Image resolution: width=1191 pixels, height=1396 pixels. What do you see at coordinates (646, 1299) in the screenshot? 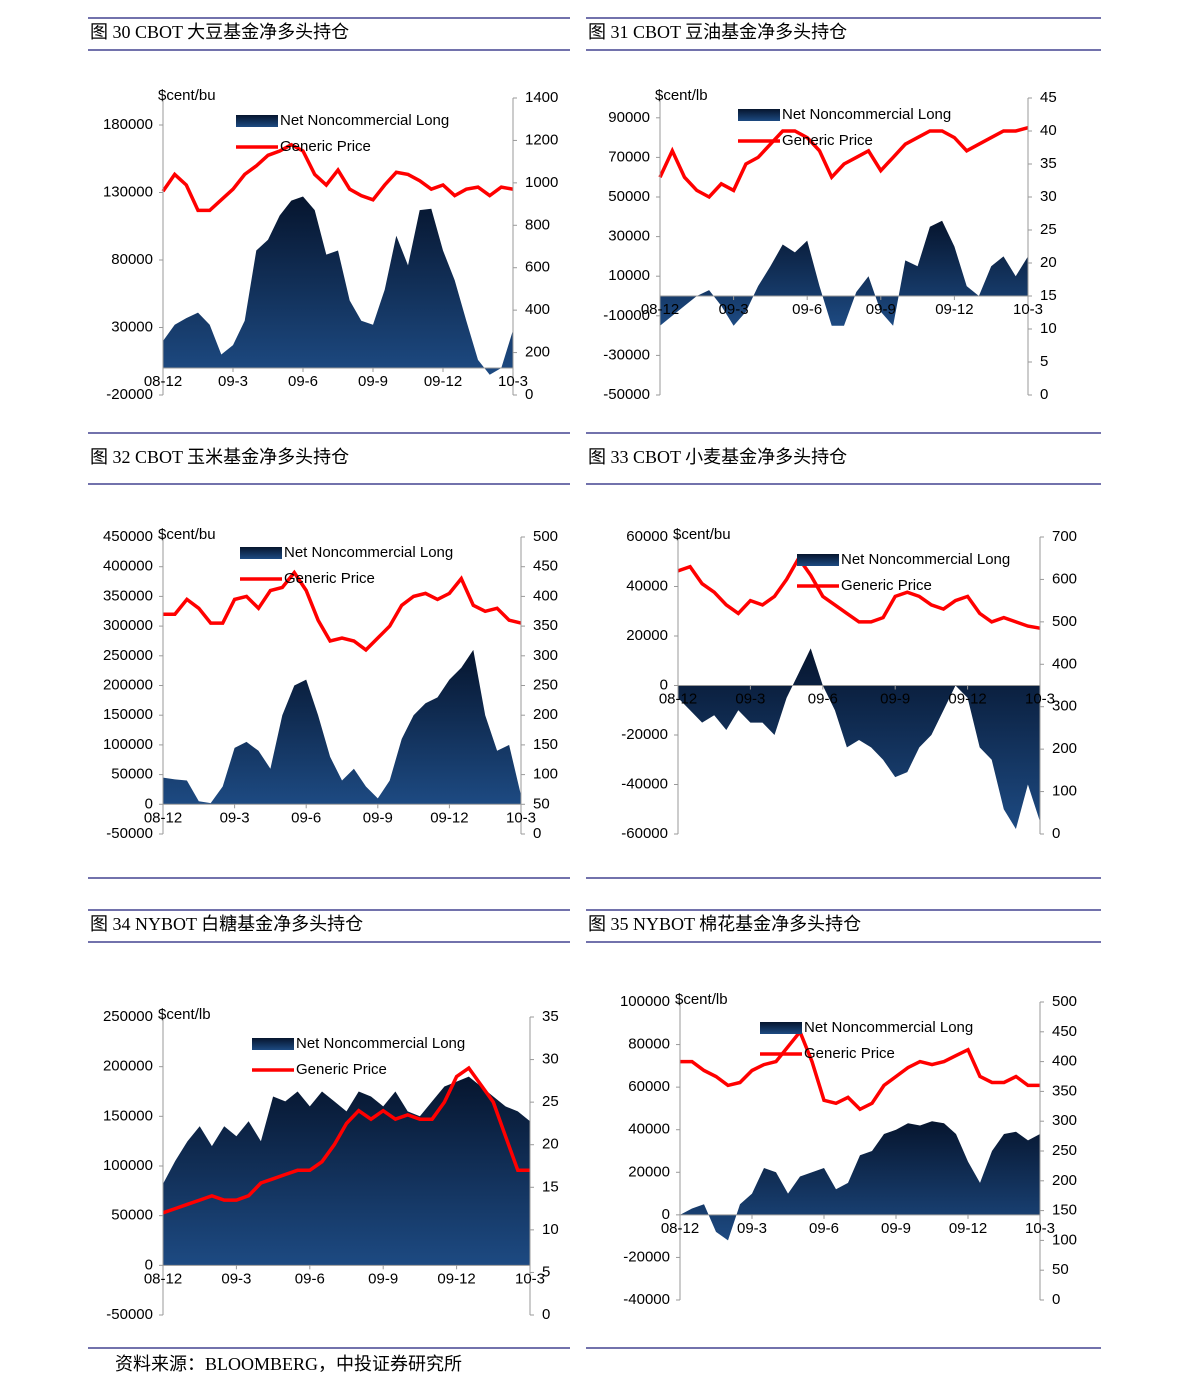
I see `y-tick-label: -40000` at bounding box center [646, 1299].